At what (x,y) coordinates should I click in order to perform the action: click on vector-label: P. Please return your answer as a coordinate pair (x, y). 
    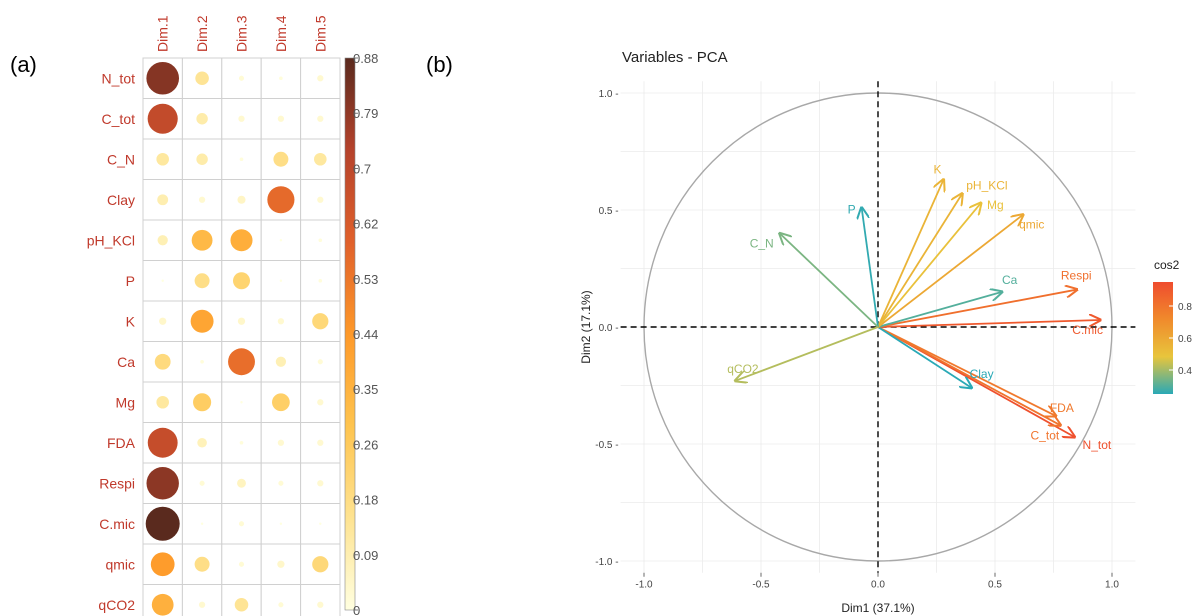
    Looking at the image, I should click on (852, 210).